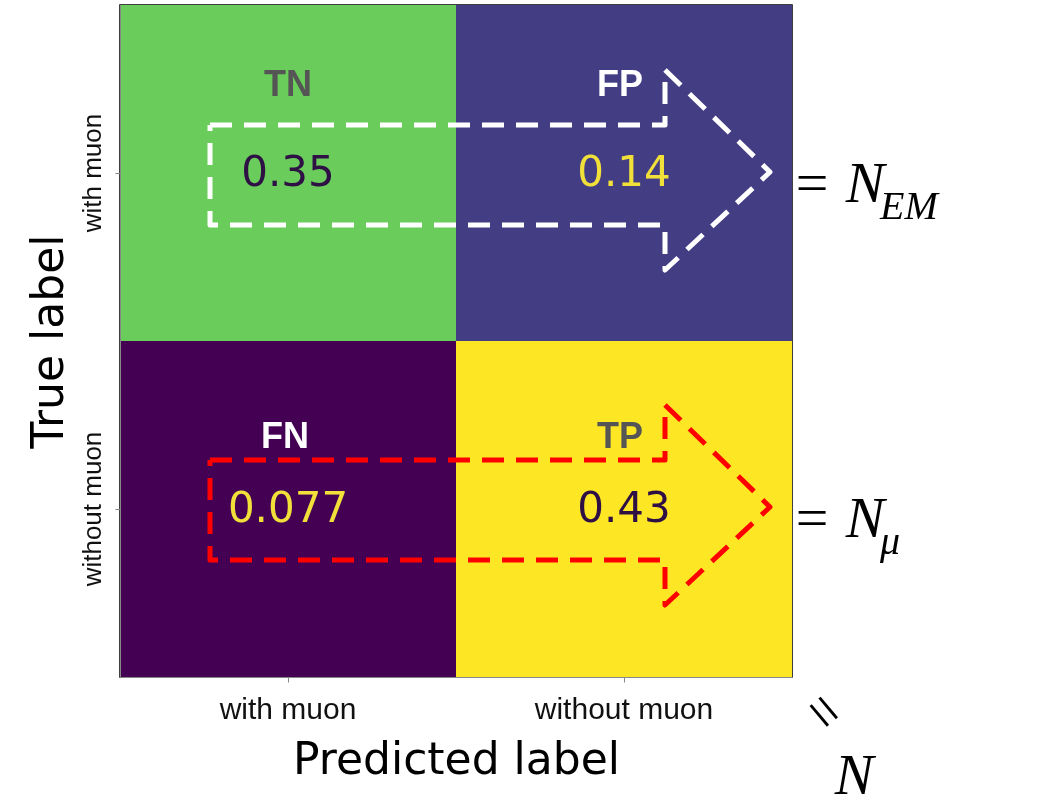  I want to click on annotation: FP, so click(620, 83).